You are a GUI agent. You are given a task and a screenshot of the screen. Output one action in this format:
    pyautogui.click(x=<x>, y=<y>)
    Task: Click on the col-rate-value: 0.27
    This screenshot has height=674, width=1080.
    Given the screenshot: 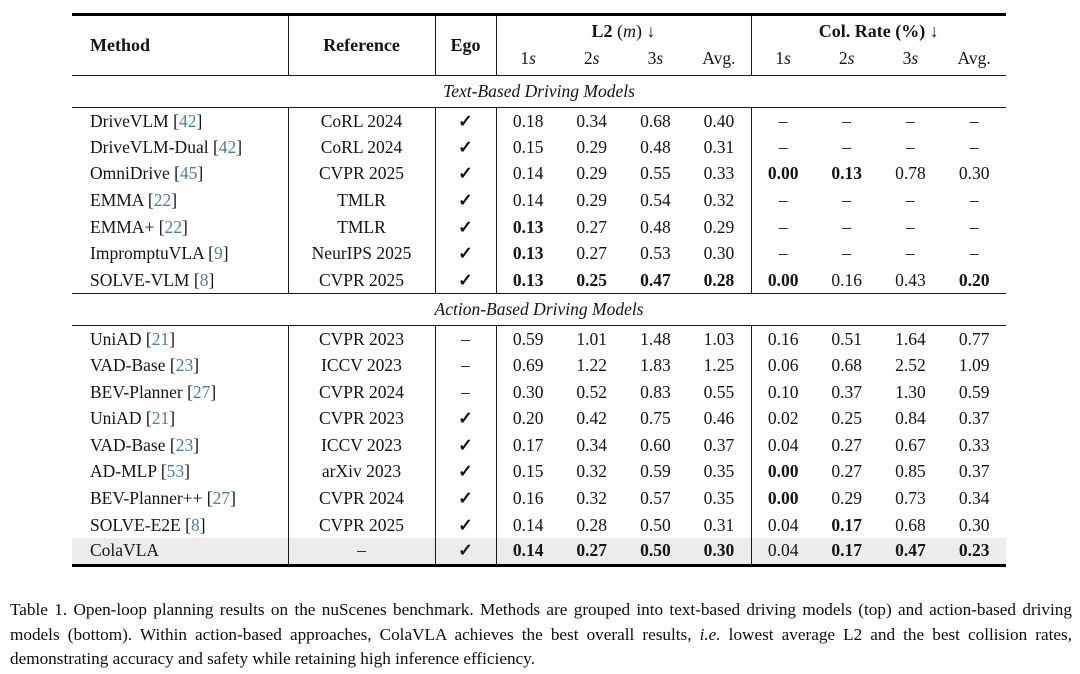 What is the action you would take?
    pyautogui.click(x=846, y=444)
    